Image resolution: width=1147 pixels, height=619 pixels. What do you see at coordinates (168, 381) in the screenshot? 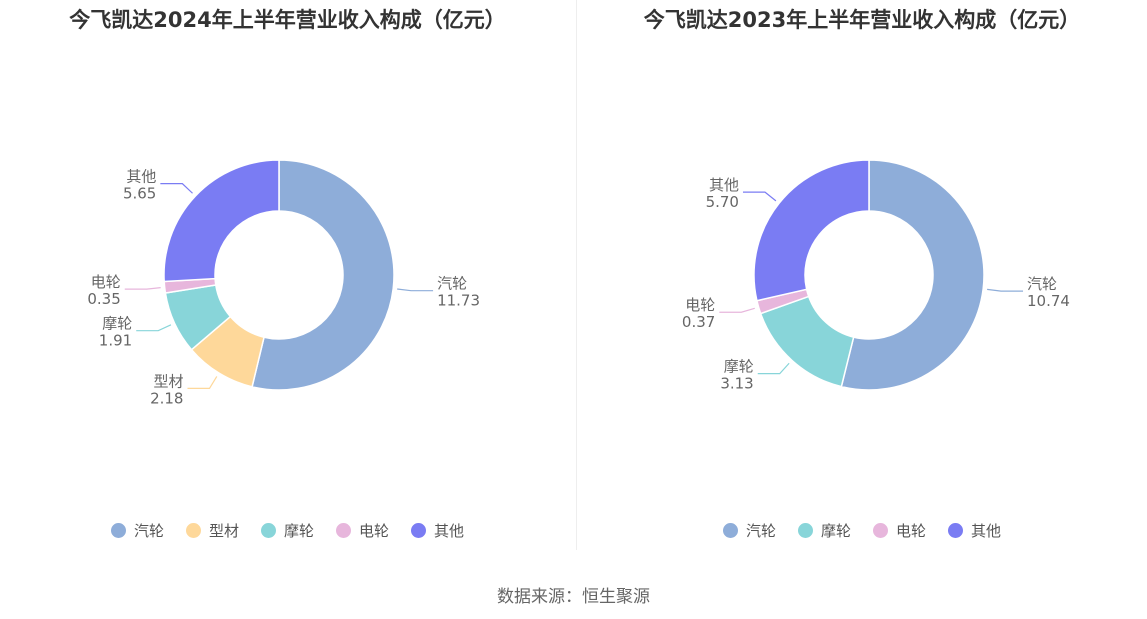
I see `slice-label-name-1: 型材` at bounding box center [168, 381].